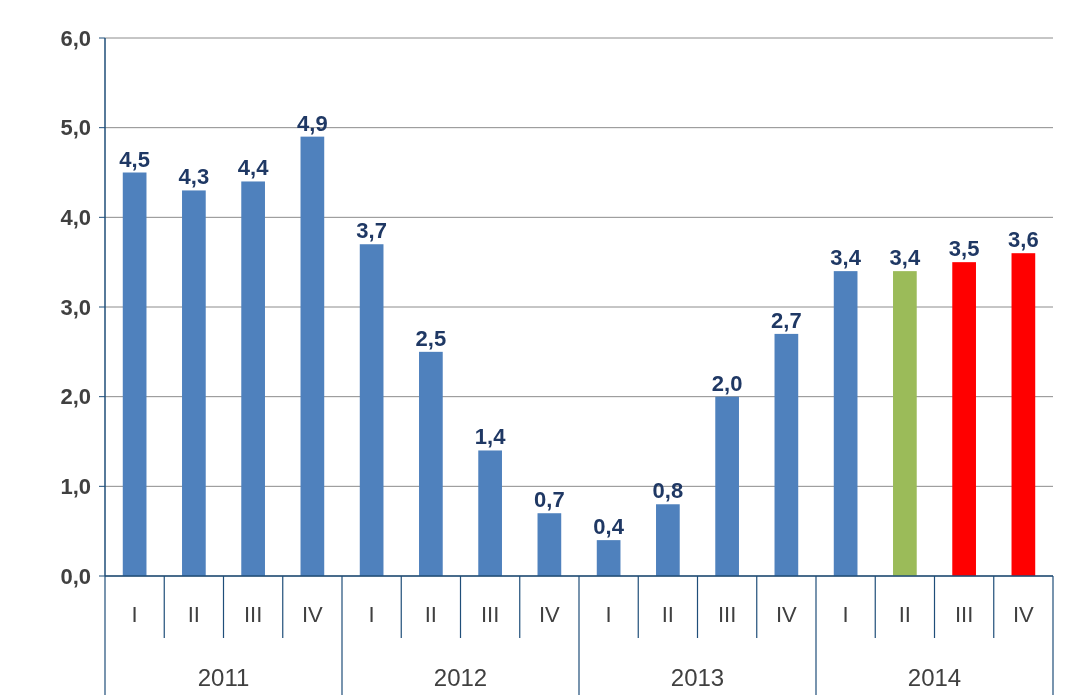 The width and height of the screenshot is (1066, 695). Describe the element at coordinates (460, 677) in the screenshot. I see `text: 2012` at that location.